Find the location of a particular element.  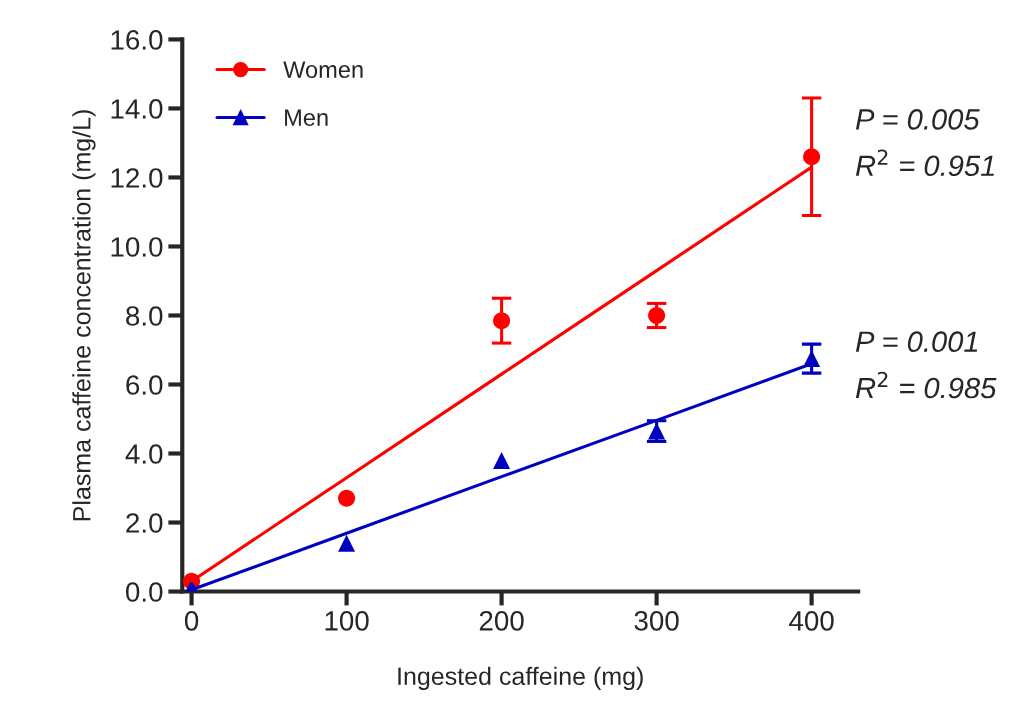

y-tick-label: 14.0 is located at coordinates (137, 109).